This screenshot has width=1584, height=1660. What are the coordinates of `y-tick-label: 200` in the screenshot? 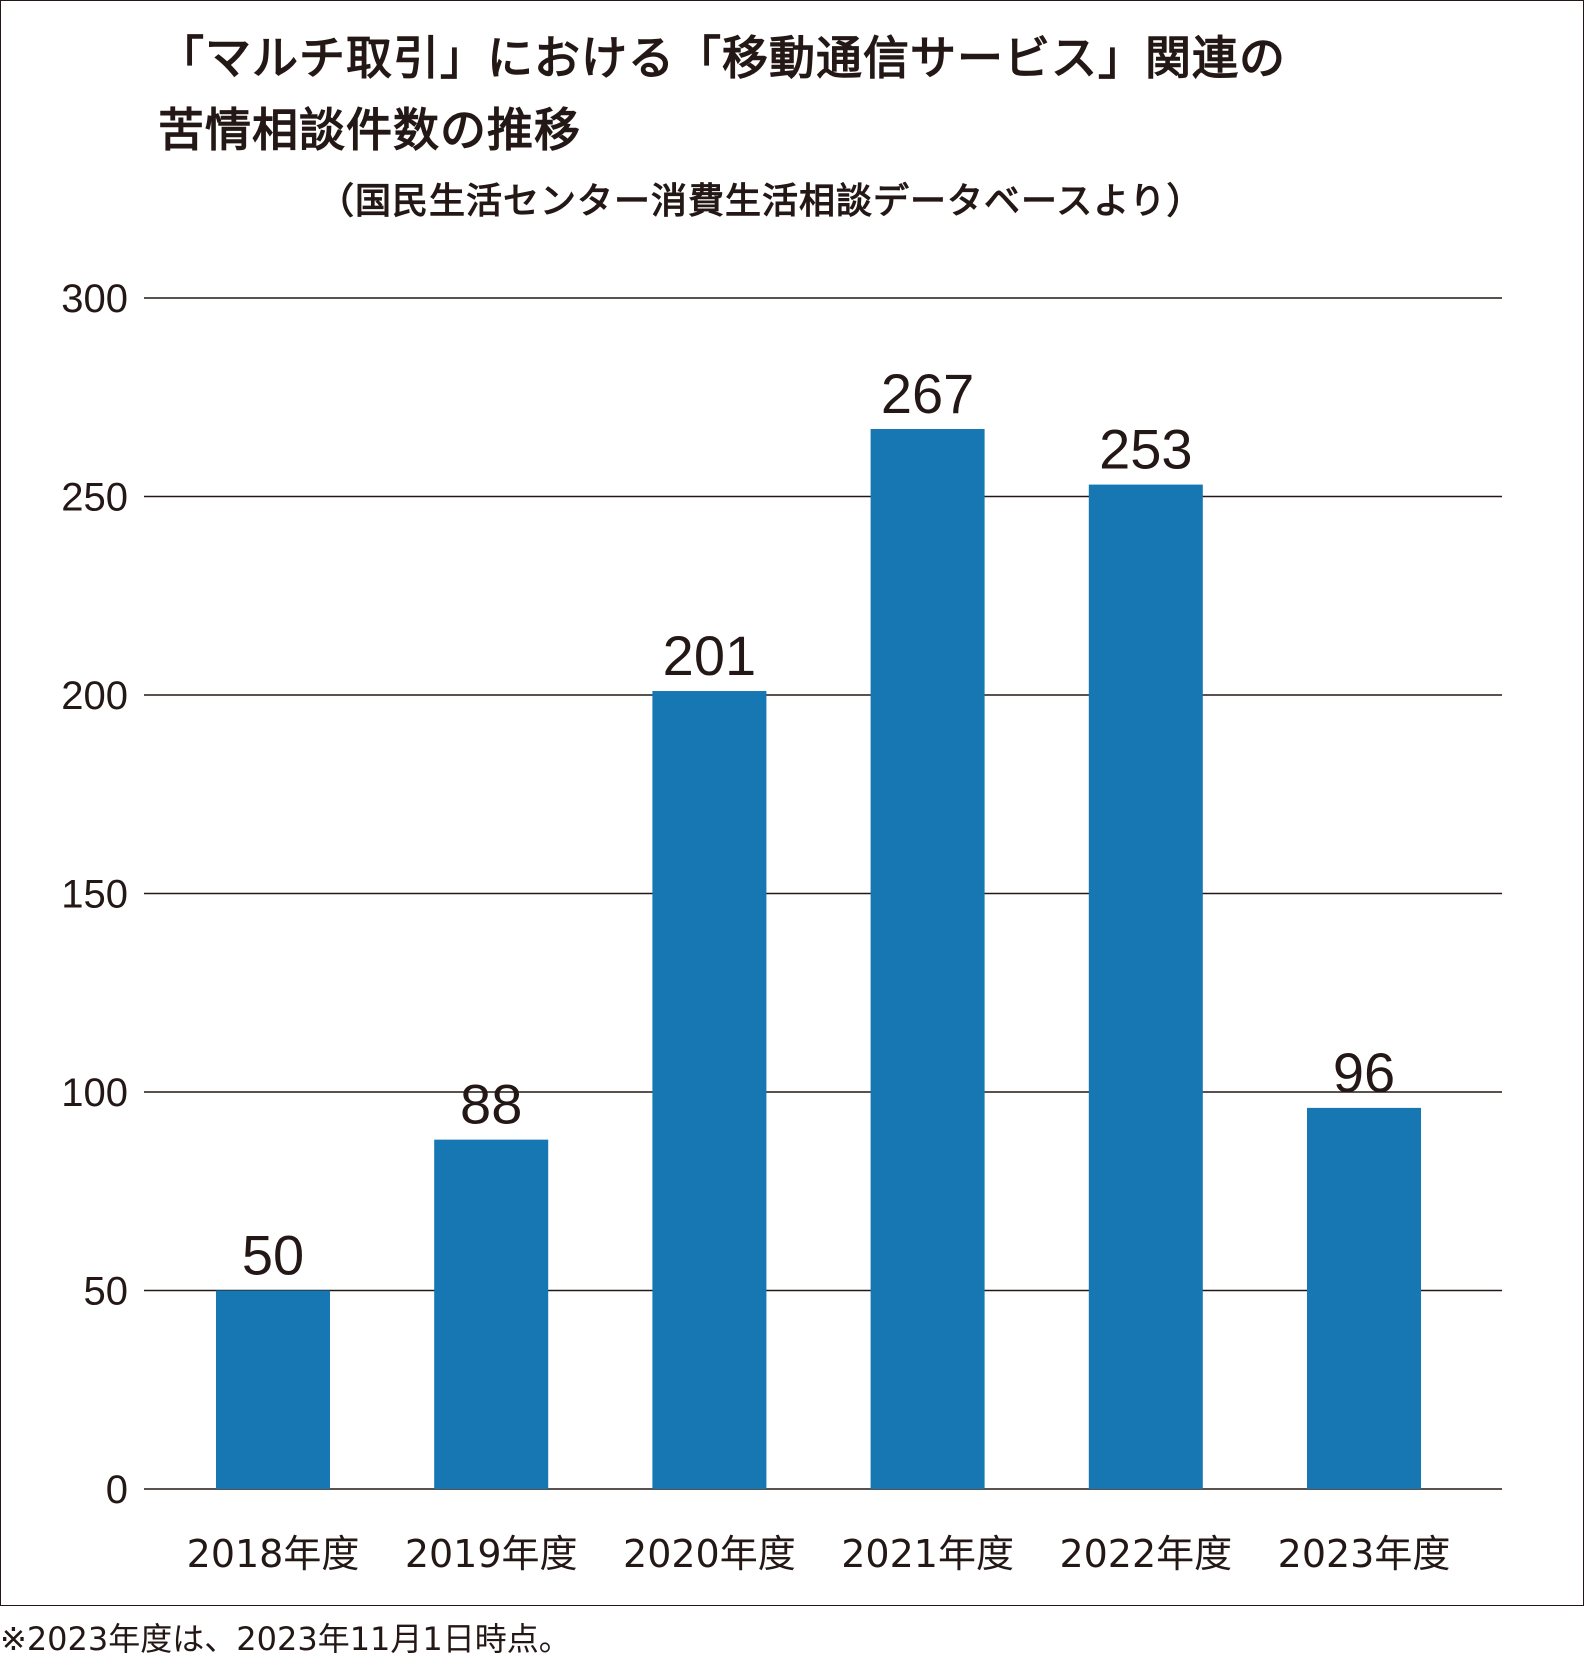 It's located at (94, 696).